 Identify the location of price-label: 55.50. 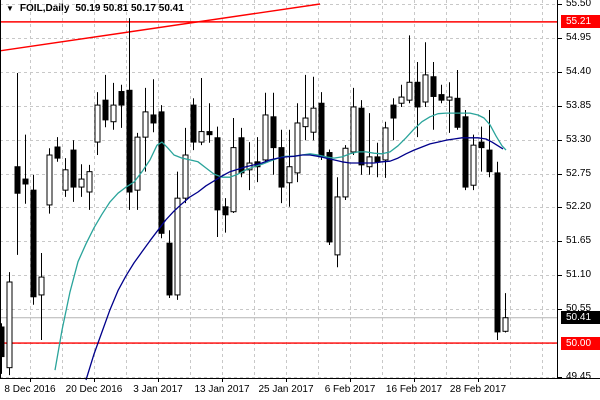
(579, 4).